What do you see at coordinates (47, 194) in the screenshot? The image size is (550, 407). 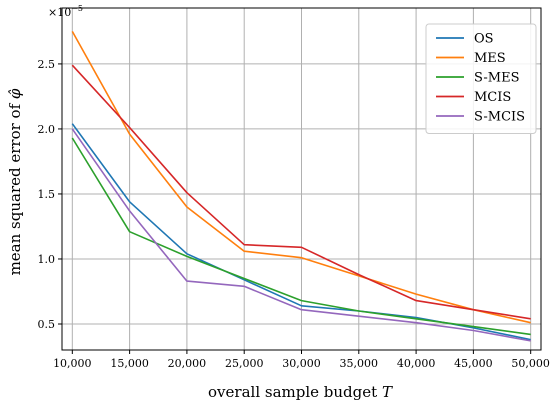 I see `y-tick-label: 1.5` at bounding box center [47, 194].